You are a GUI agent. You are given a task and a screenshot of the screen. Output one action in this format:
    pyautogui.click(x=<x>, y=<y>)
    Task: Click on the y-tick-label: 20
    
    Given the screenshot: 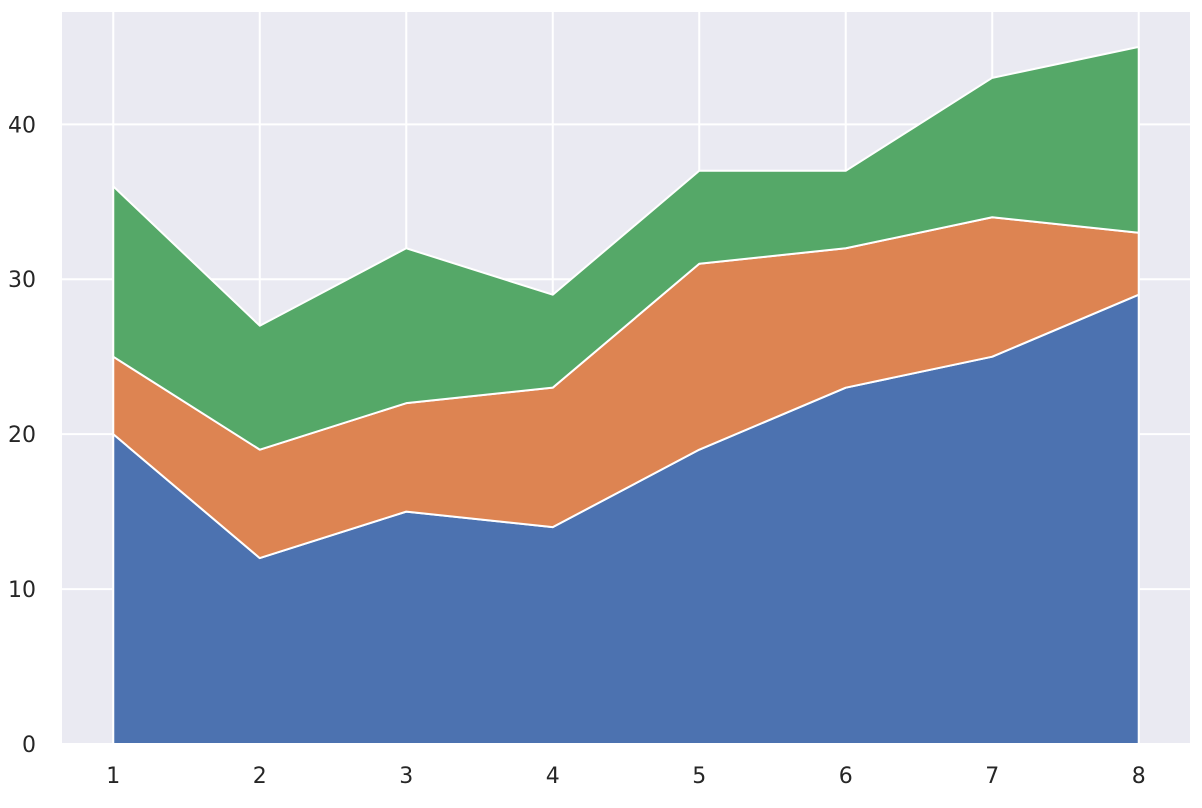 What is the action you would take?
    pyautogui.click(x=22, y=435)
    